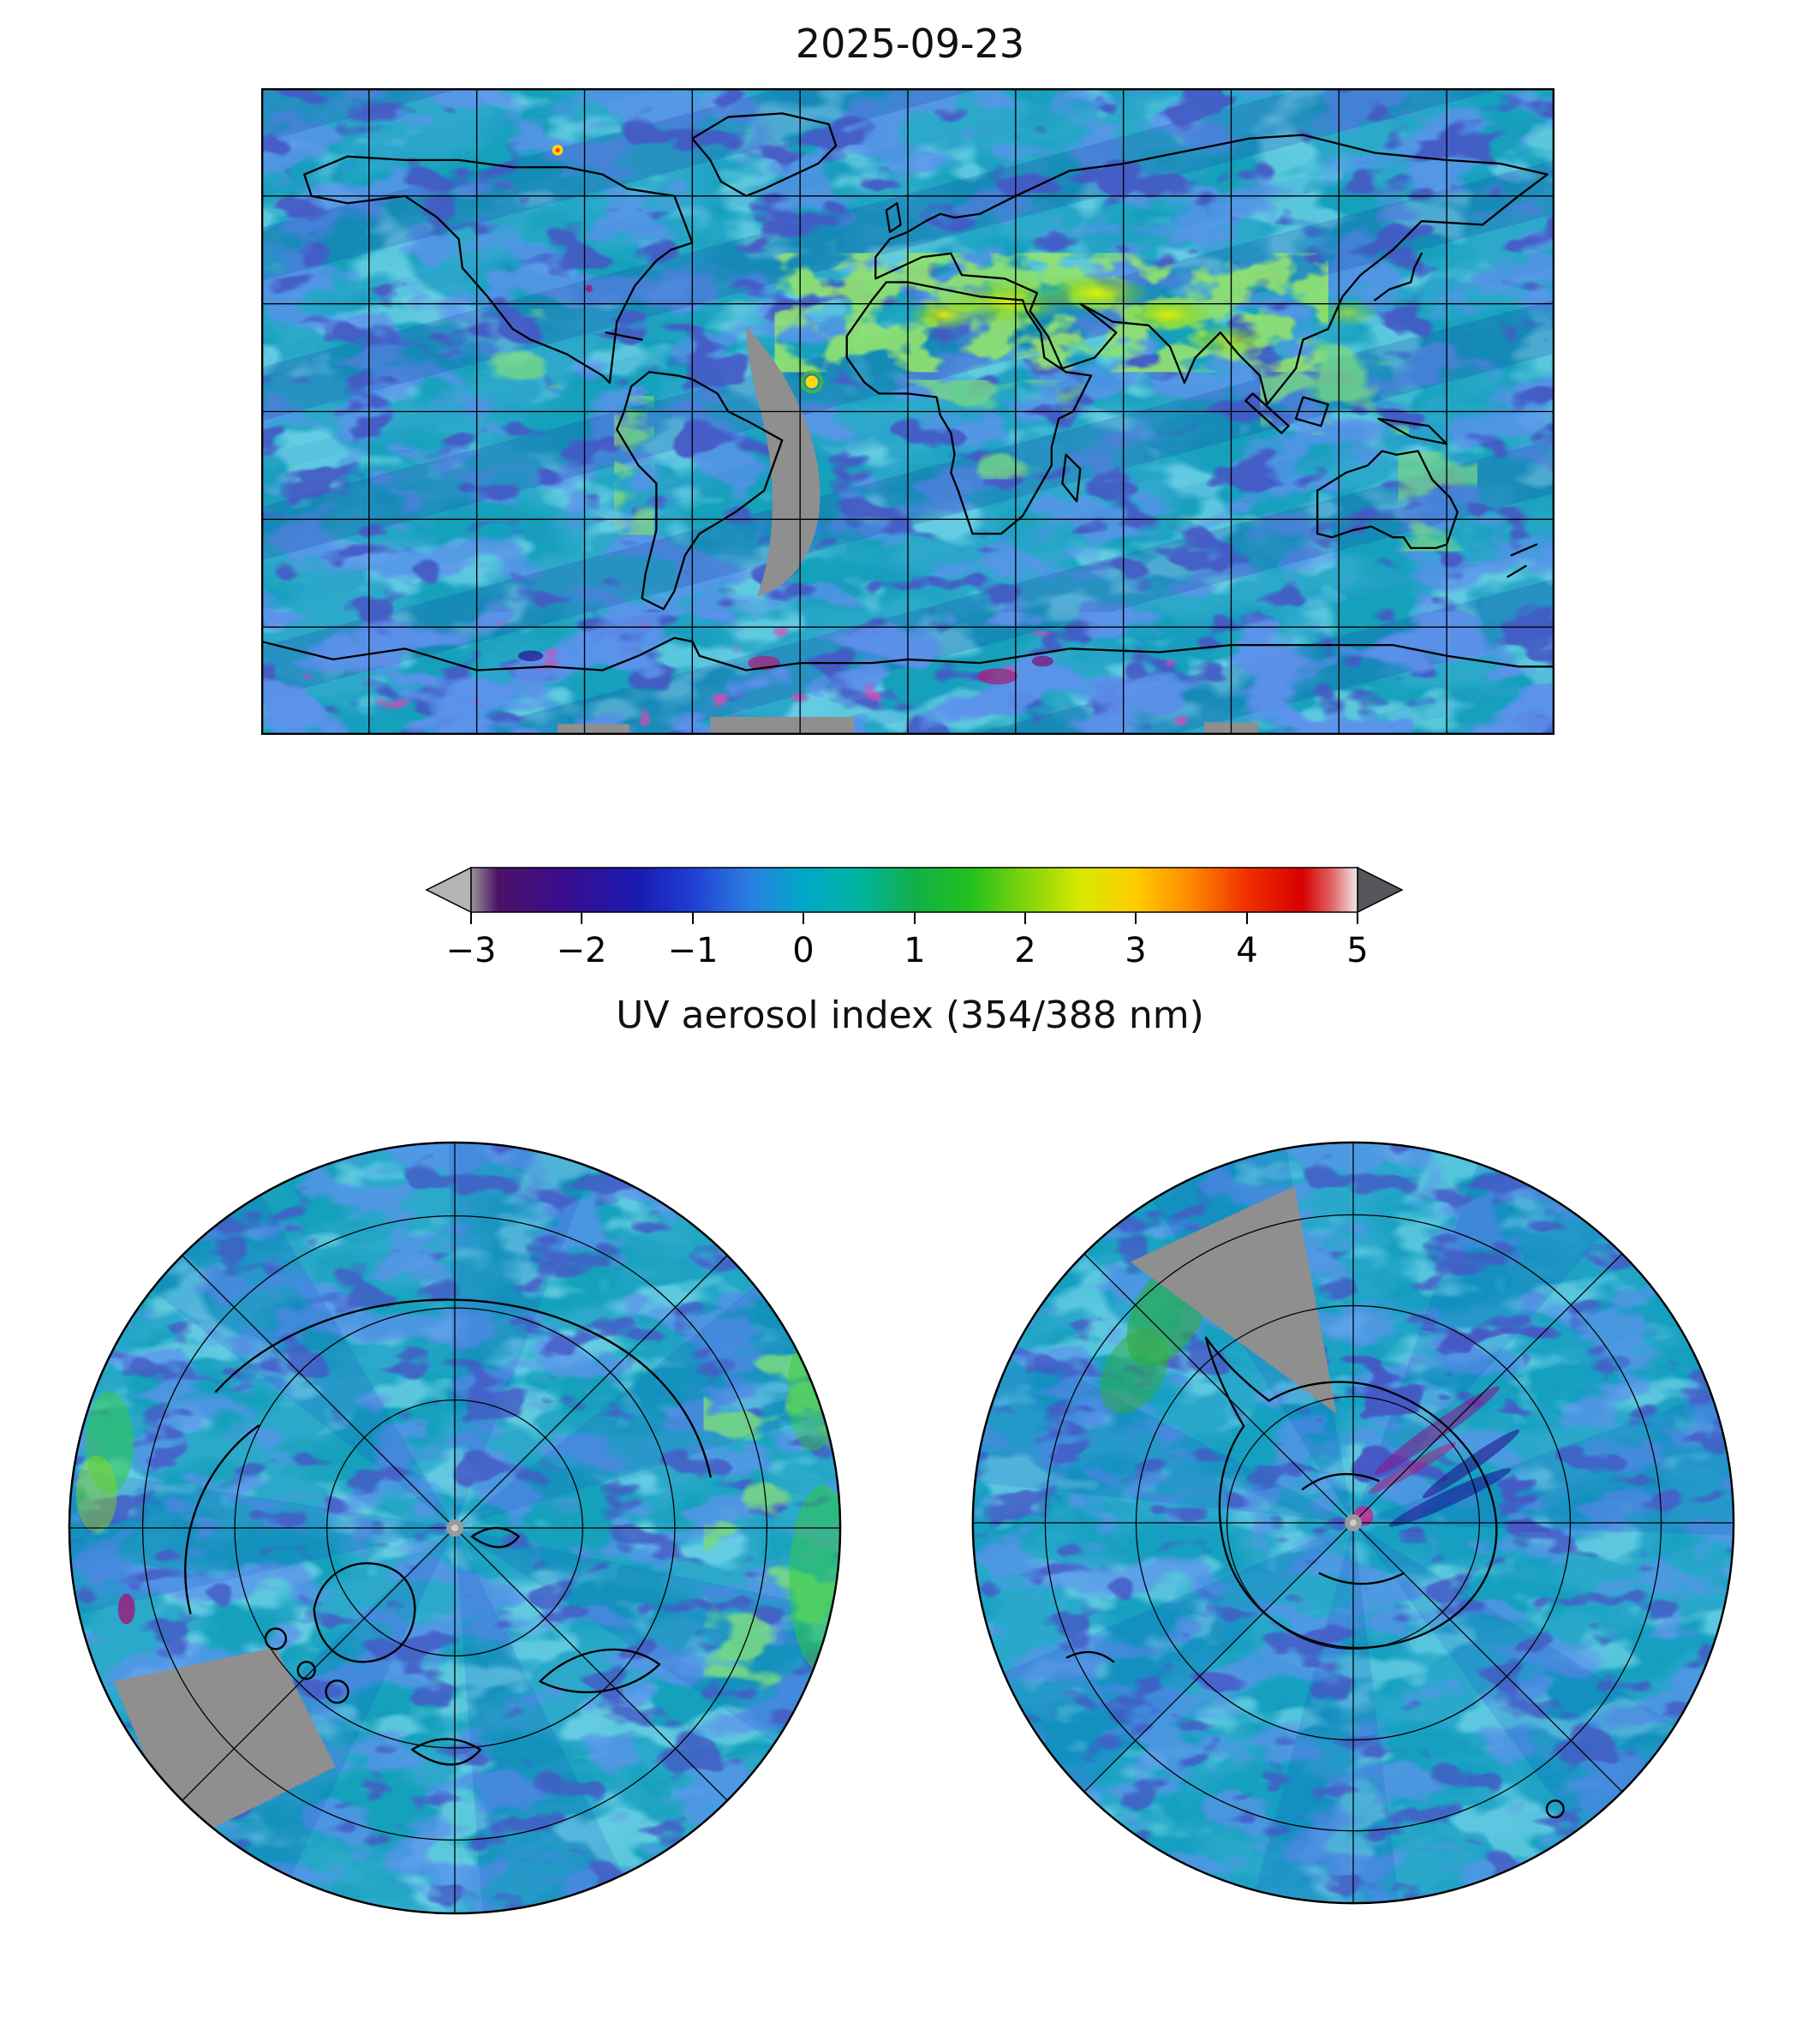  Describe the element at coordinates (1380, 890) in the screenshot. I see `colorbar-over-arrow` at that location.